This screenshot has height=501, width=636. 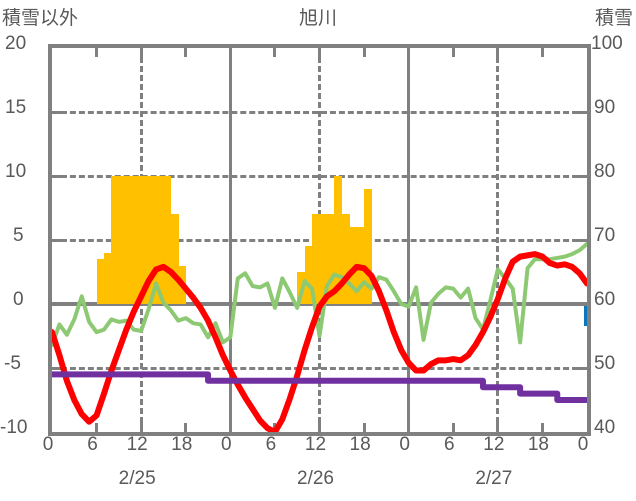 I want to click on right-tick-60: 60, so click(x=605, y=299).